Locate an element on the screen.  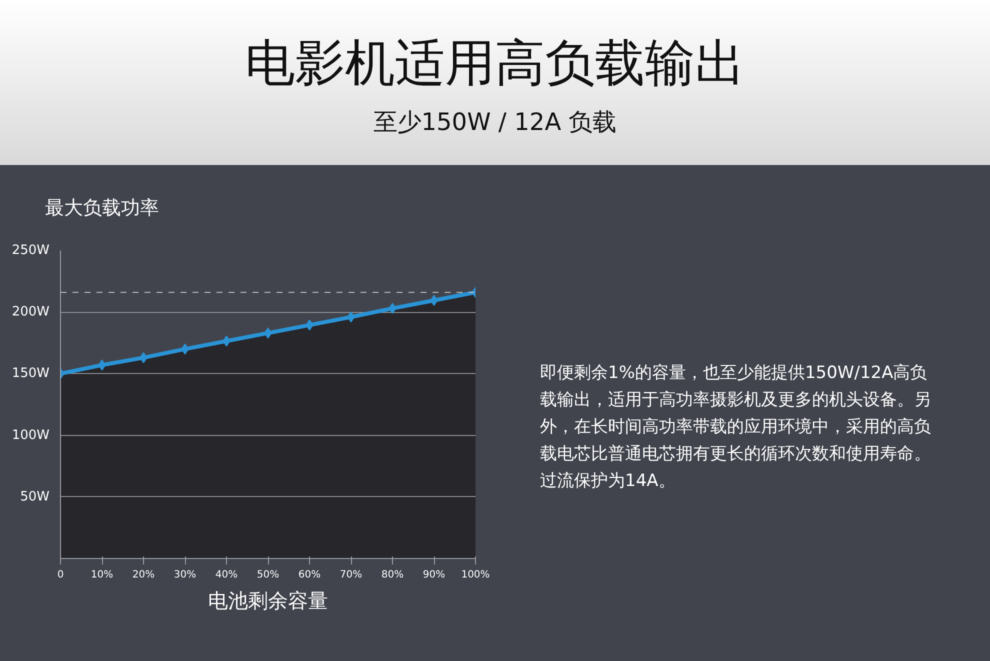
x-tick-label: 90% is located at coordinates (434, 575).